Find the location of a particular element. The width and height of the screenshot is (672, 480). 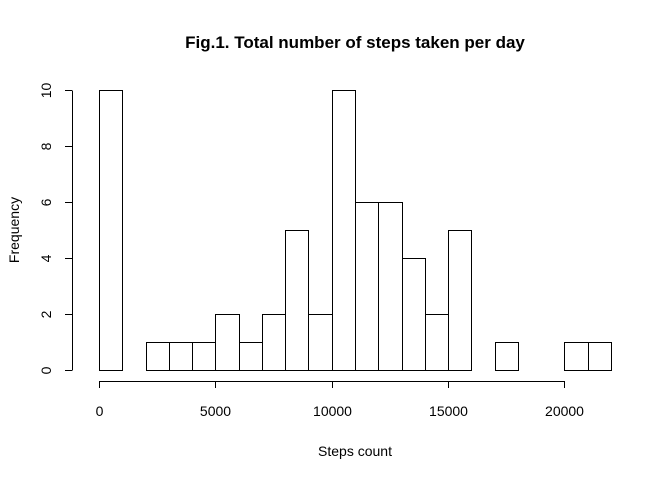

x-tick-label: 15000 is located at coordinates (448, 411).